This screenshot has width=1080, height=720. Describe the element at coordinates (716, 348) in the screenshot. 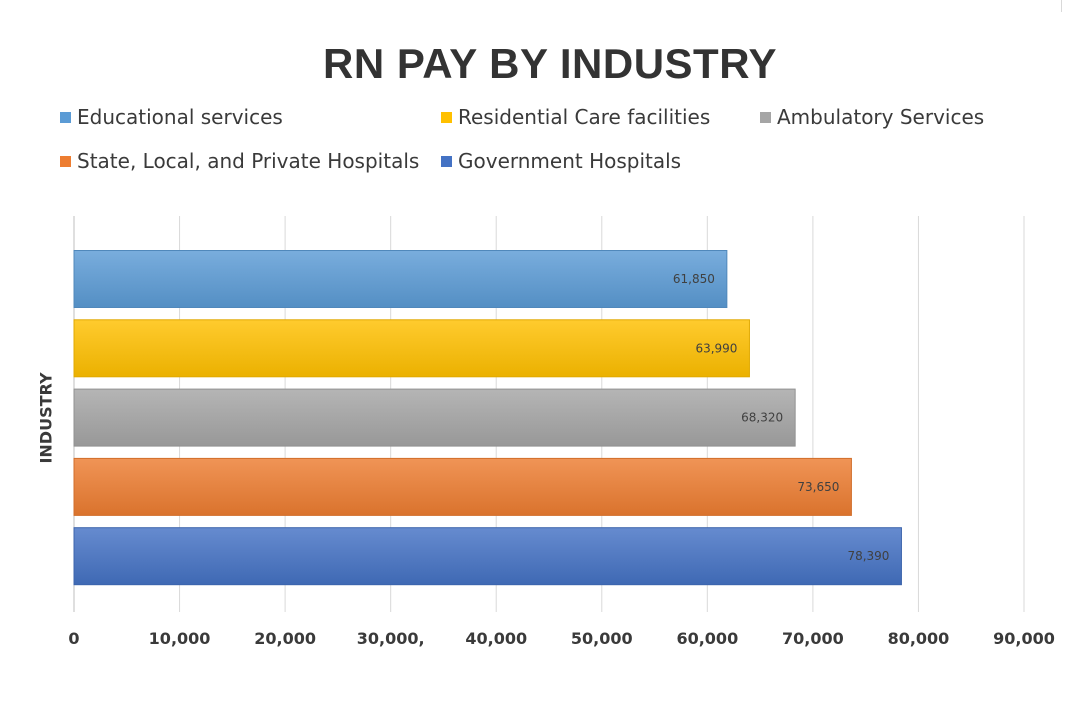

I see `data-label: 63,990` at that location.